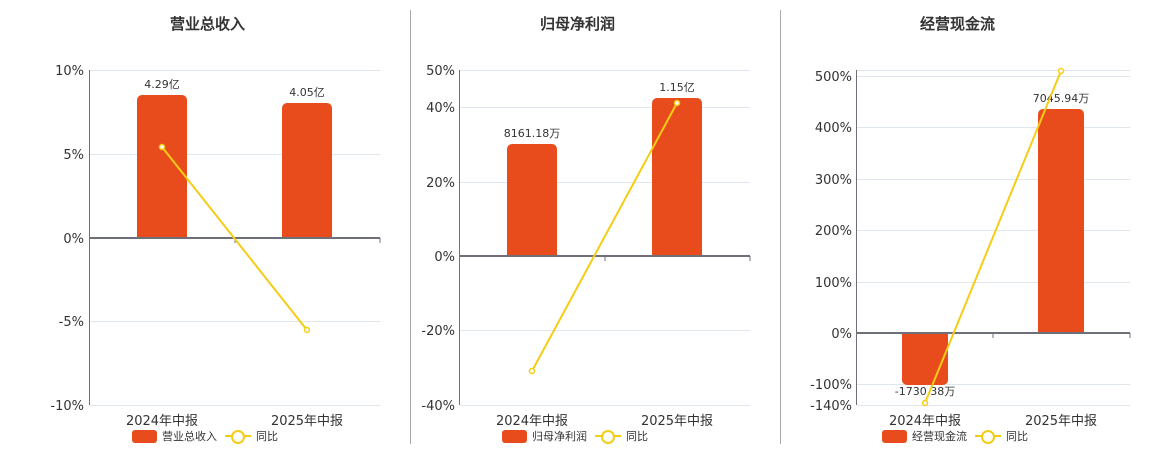 This screenshot has height=450, width=1160. I want to click on bar-value-label: 8161.18万, so click(532, 133).